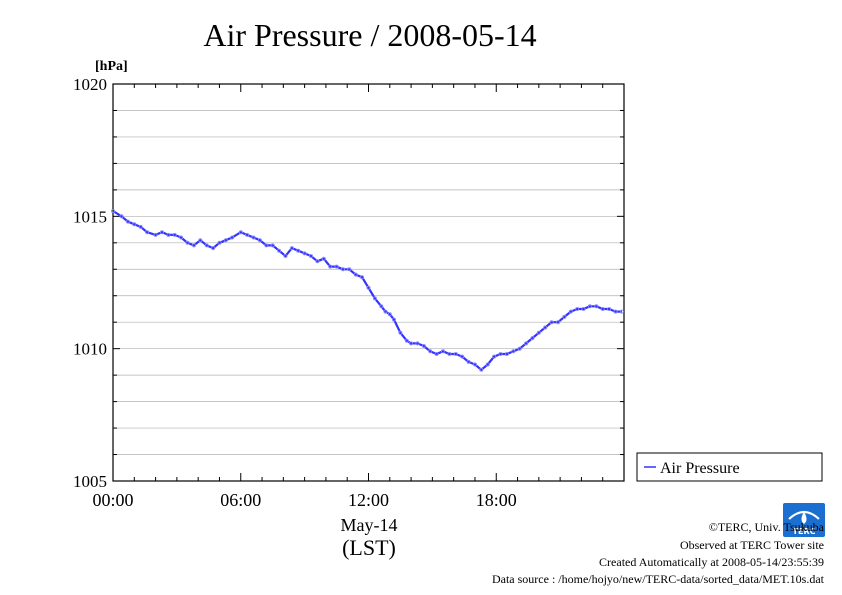 This screenshot has height=595, width=842. Describe the element at coordinates (804, 520) in the screenshot. I see `terc-logo: TERC` at that location.